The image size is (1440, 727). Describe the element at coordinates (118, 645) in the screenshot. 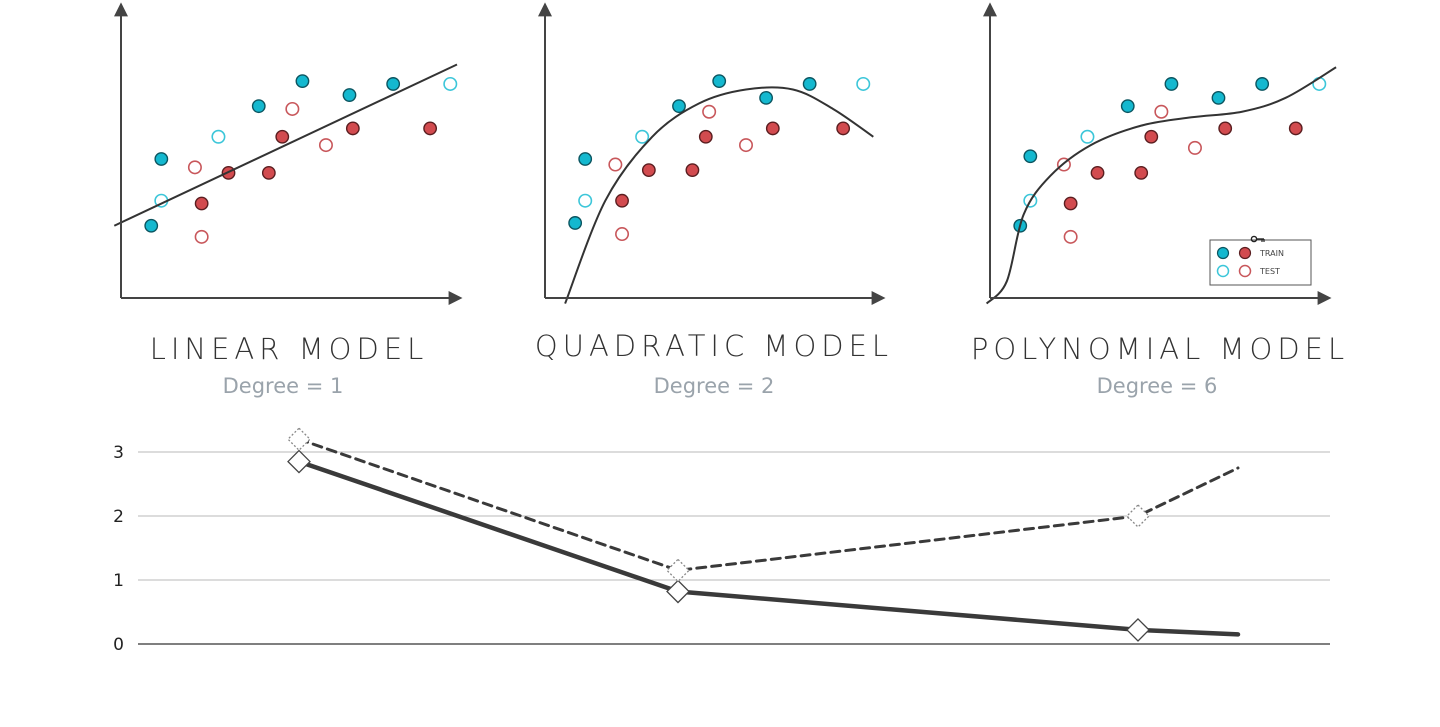

I see `y-tick-label: 0` at that location.